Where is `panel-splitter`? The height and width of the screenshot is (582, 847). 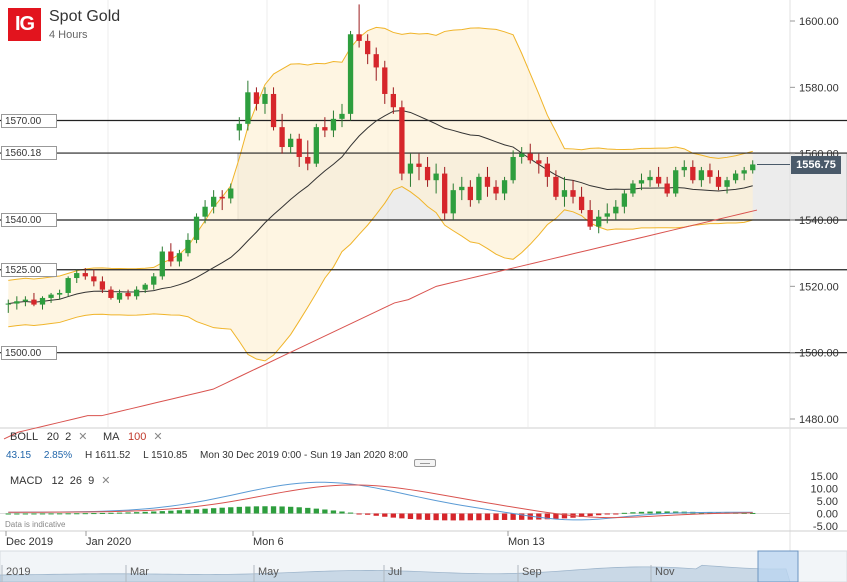
panel-splitter is located at coordinates (425, 463).